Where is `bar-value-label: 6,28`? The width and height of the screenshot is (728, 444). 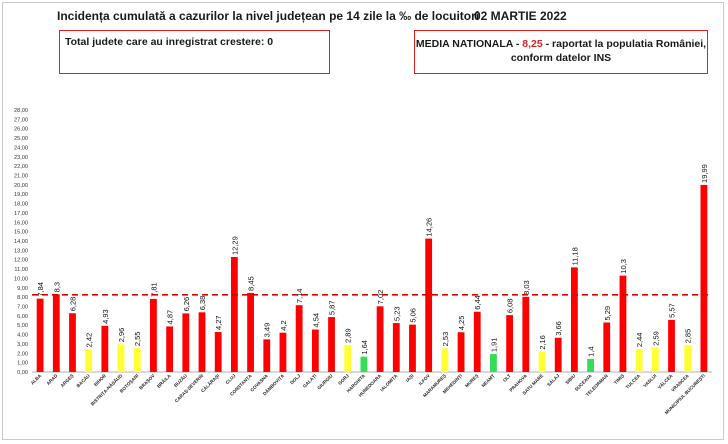
bar-value-label: 6,28 is located at coordinates (72, 304).